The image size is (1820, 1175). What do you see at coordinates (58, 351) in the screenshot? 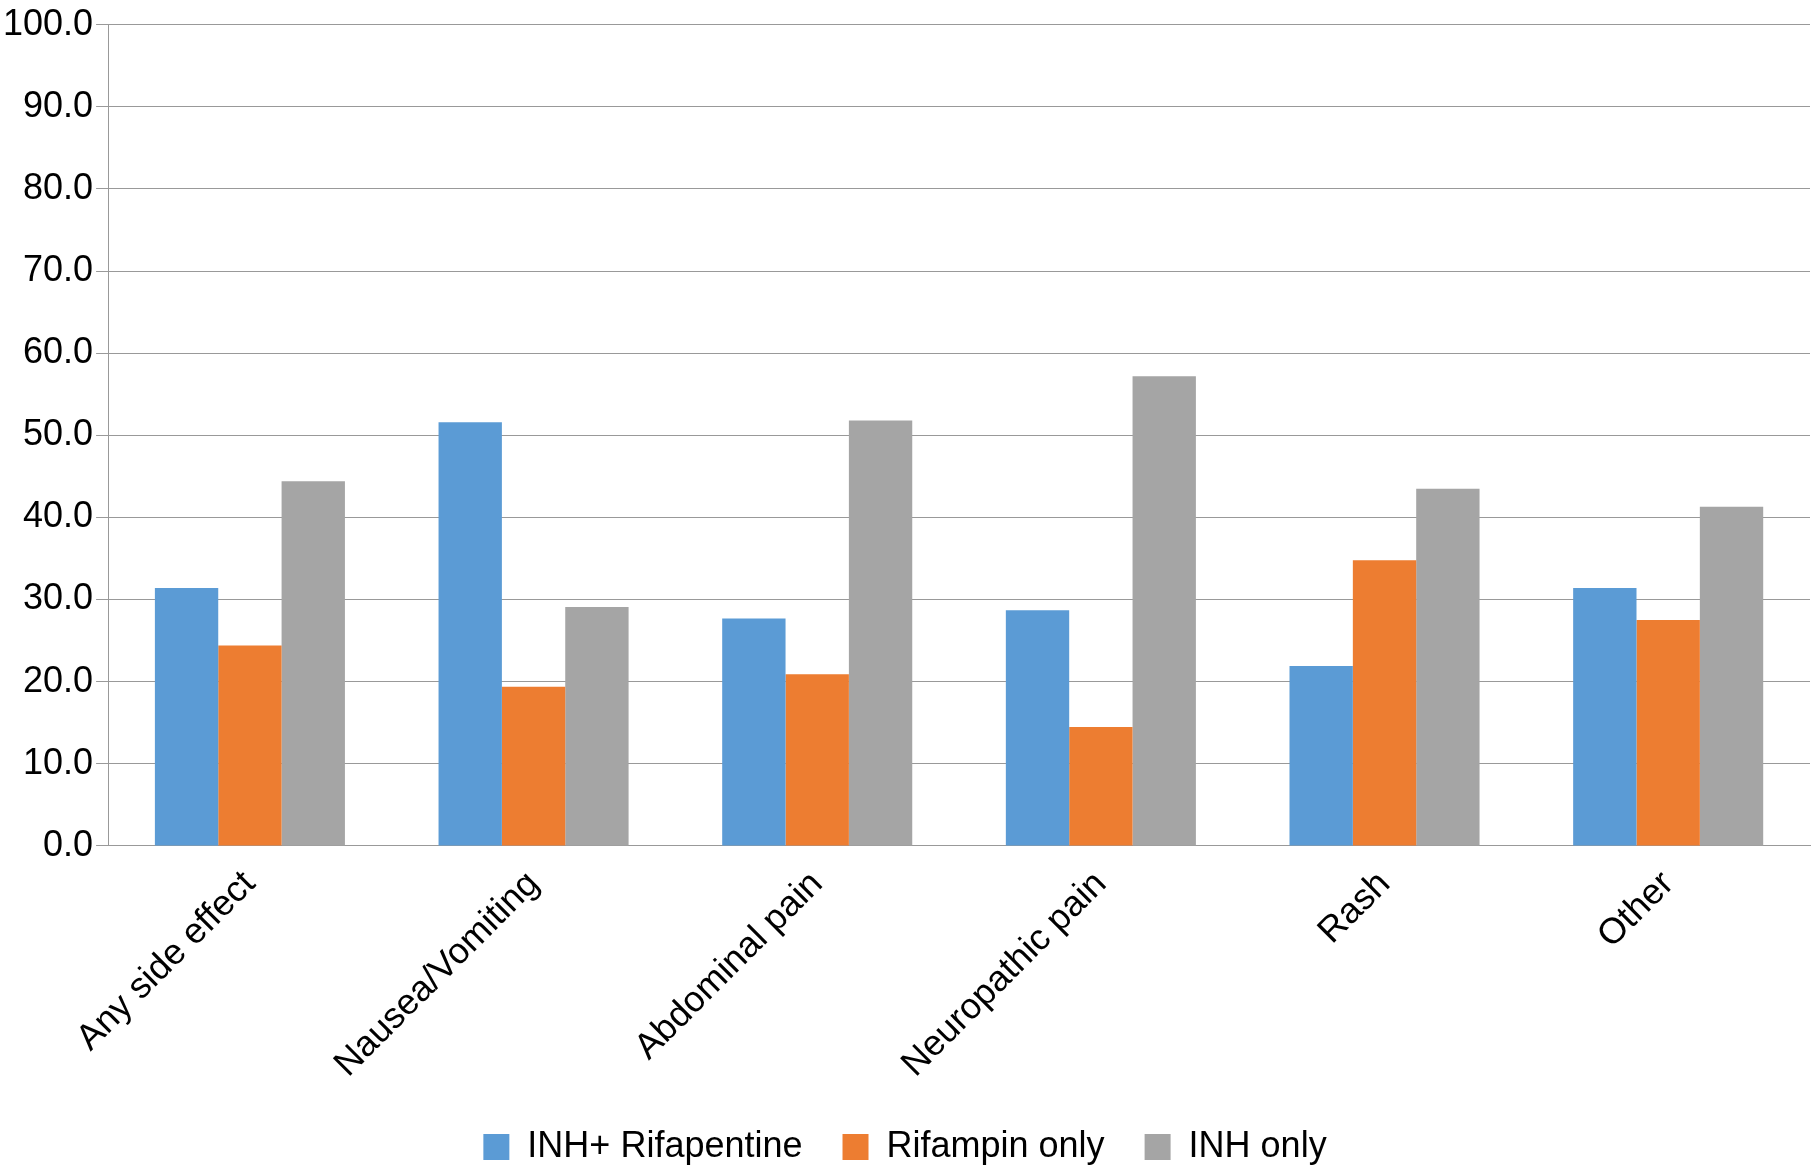
I see `y-tick-label: 60.0` at bounding box center [58, 351].